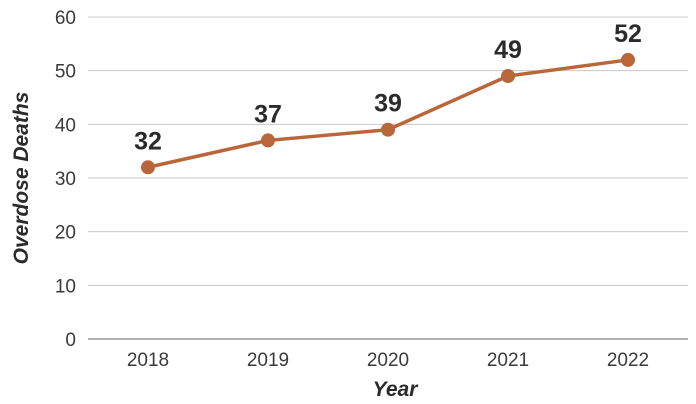 The width and height of the screenshot is (696, 404). I want to click on x-tick-label: 2020, so click(388, 360).